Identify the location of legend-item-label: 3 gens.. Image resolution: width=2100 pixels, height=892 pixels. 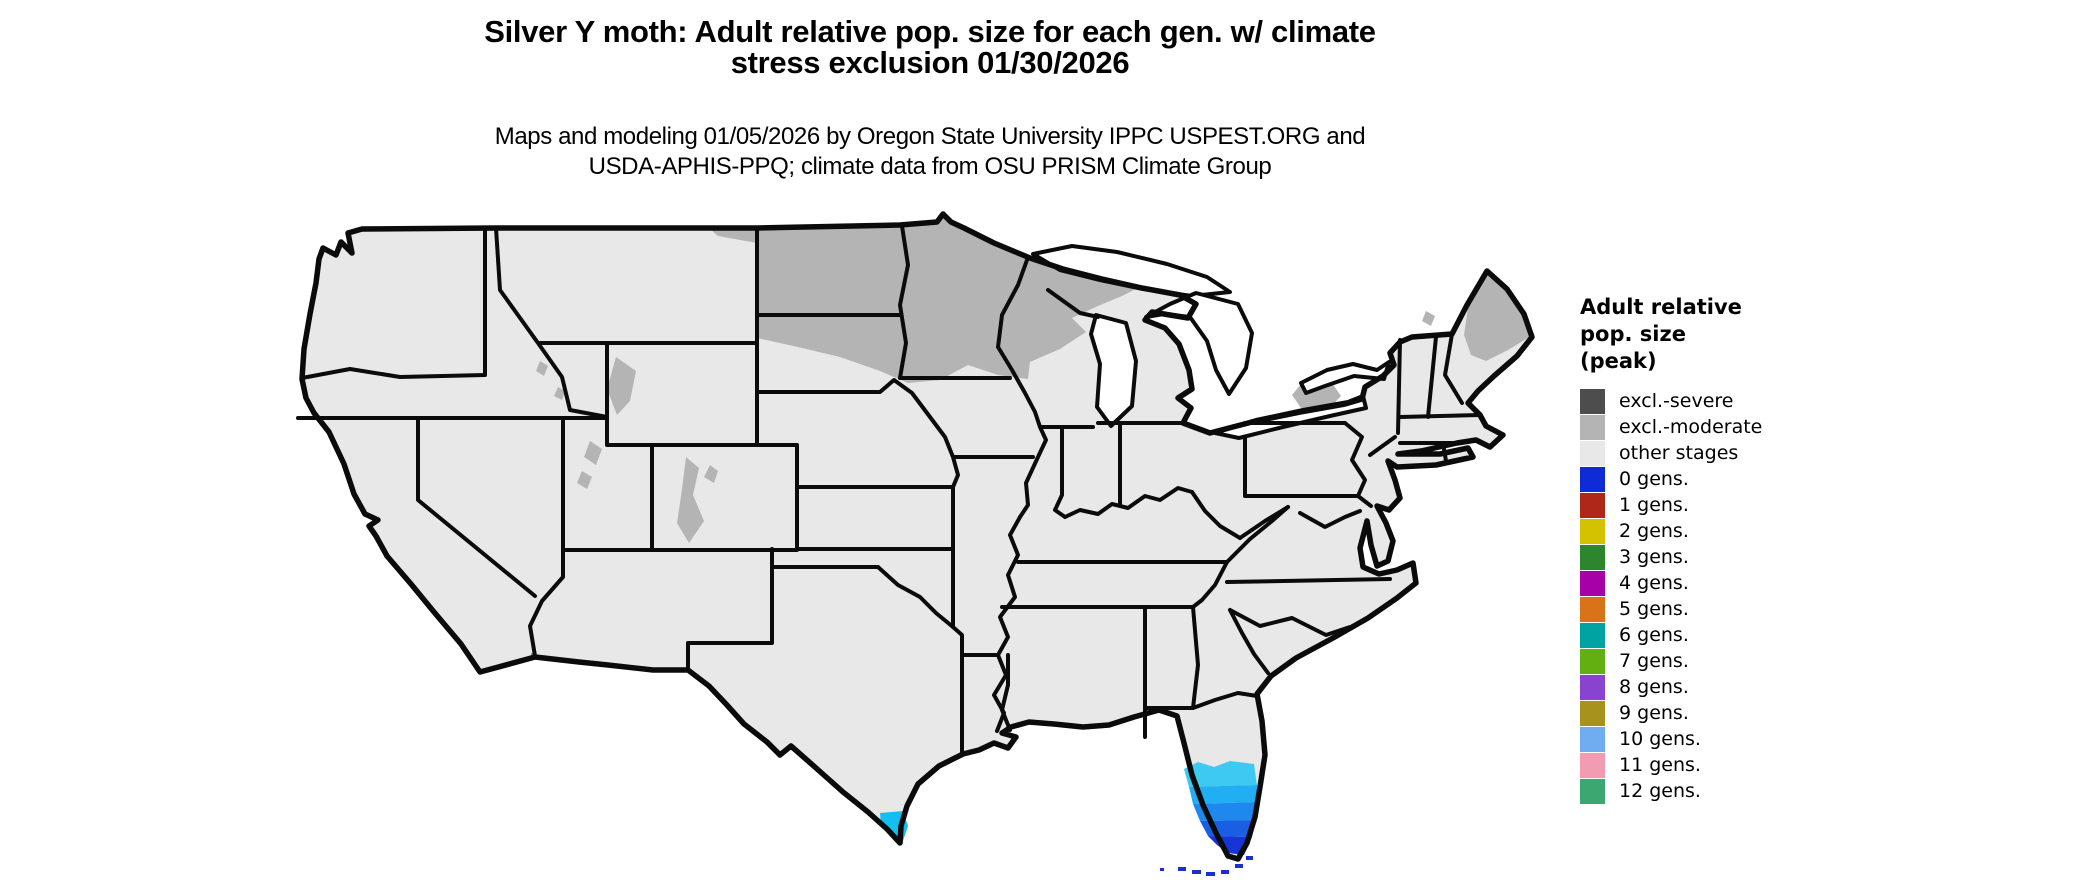
(1654, 557).